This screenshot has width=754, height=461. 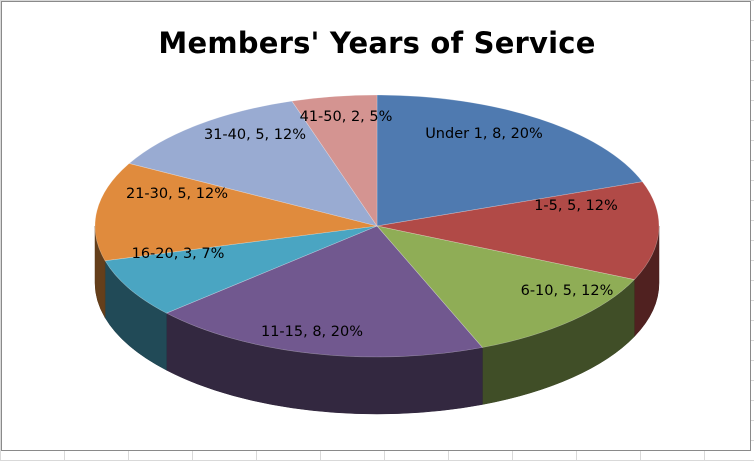 What do you see at coordinates (576, 206) in the screenshot?
I see `slice-label-1: 1-5, 5, 12%` at bounding box center [576, 206].